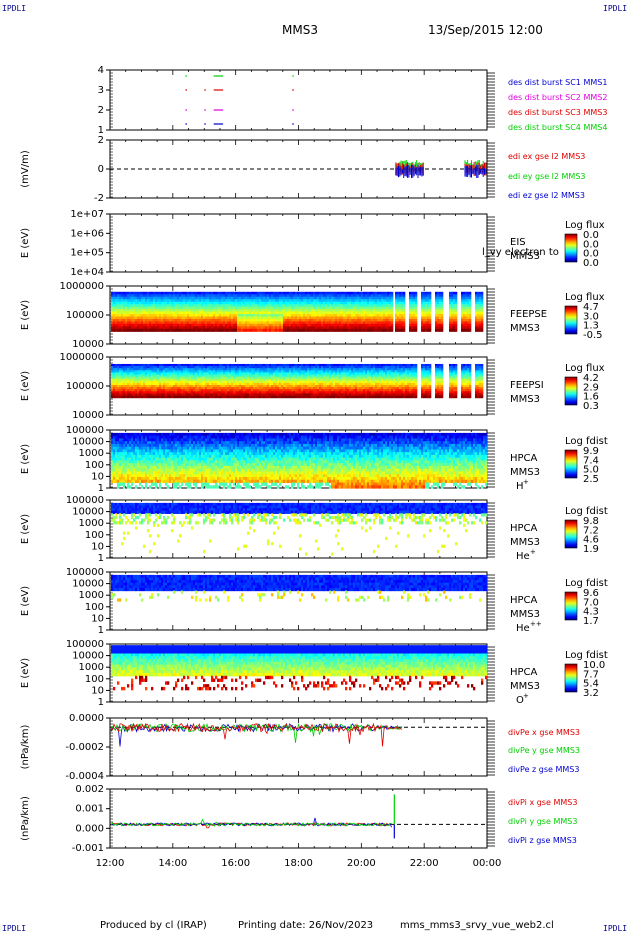 The height and width of the screenshot is (934, 630). I want to click on y-tick-label-feepsi: 10000, so click(88, 415).